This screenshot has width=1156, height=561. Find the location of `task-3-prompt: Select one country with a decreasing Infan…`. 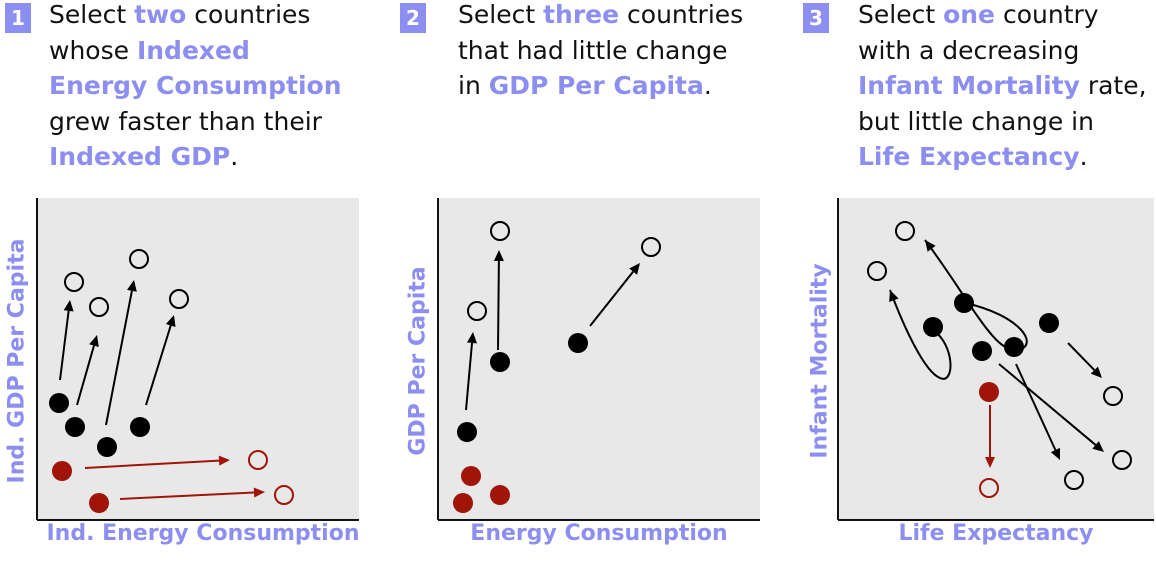

task-3-prompt: Select one country with a decreasing Infan… is located at coordinates (1002, 87).